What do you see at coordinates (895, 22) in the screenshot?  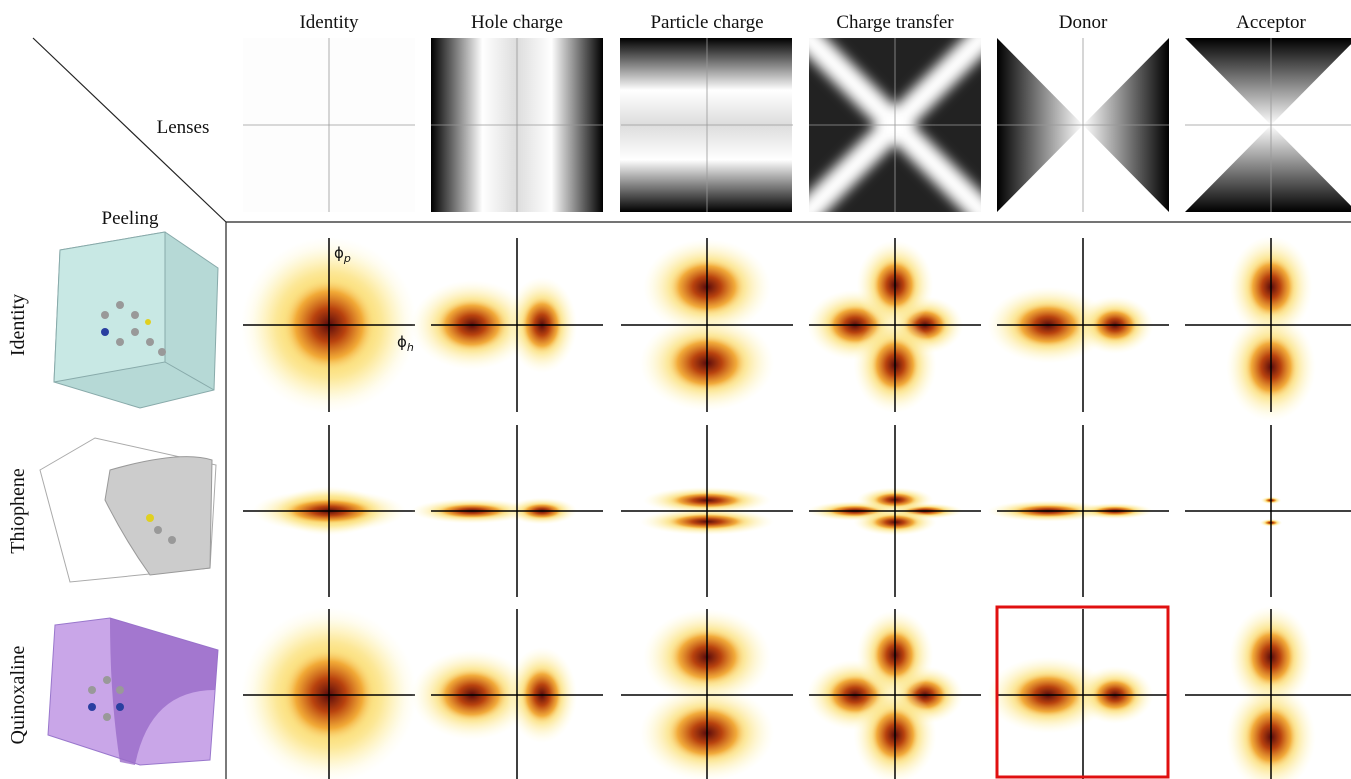 I see `column-header: Charge transfer` at bounding box center [895, 22].